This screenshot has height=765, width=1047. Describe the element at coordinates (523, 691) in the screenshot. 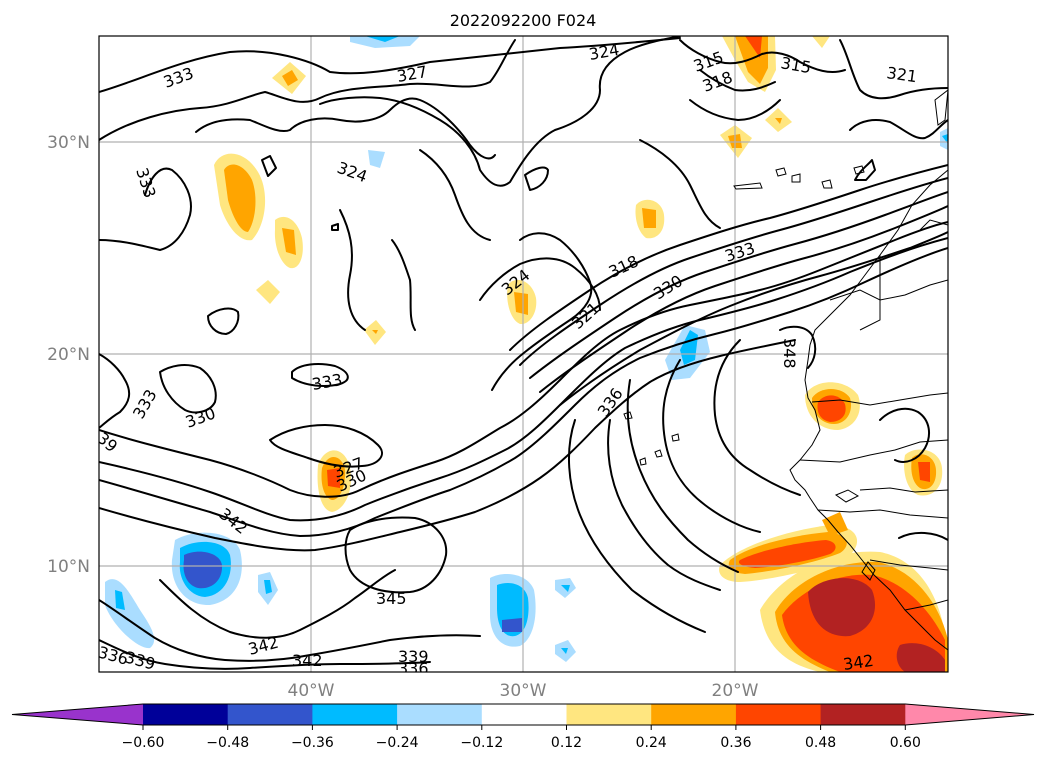

I see `lon-label-30w: 30°W` at that location.